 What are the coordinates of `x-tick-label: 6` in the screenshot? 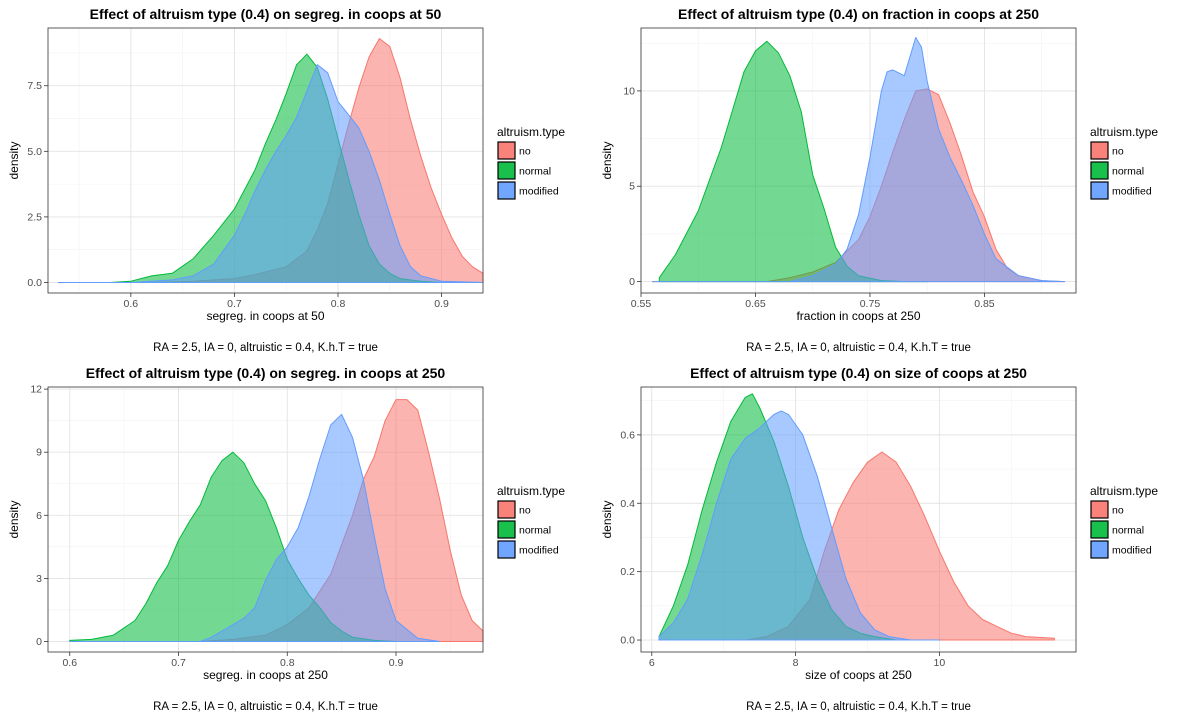 It's located at (652, 663).